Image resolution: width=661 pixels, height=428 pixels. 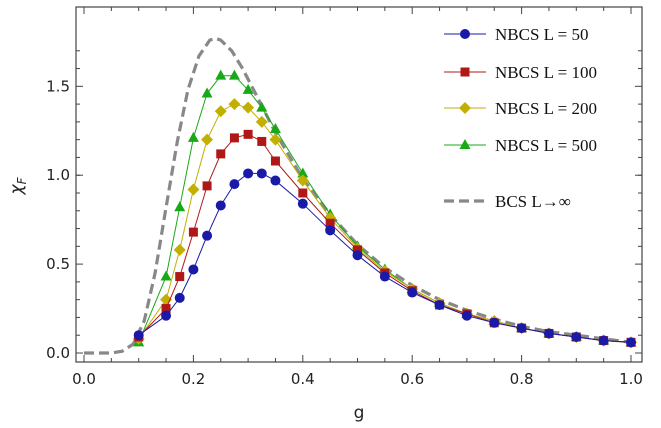 What do you see at coordinates (58, 175) in the screenshot?
I see `y-tick-label: 1.0` at bounding box center [58, 175].